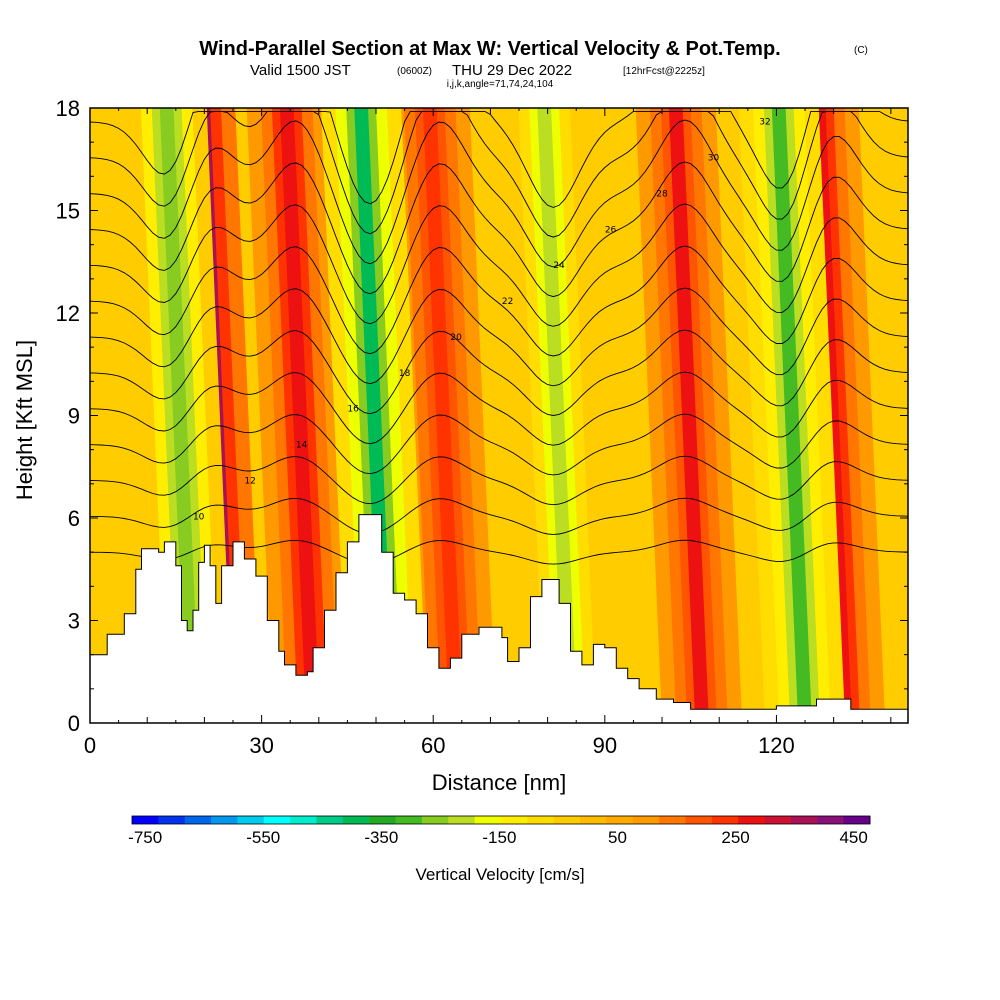 The width and height of the screenshot is (1000, 1000). Describe the element at coordinates (776, 745) in the screenshot. I see `x-tick-label-120: 120` at that location.